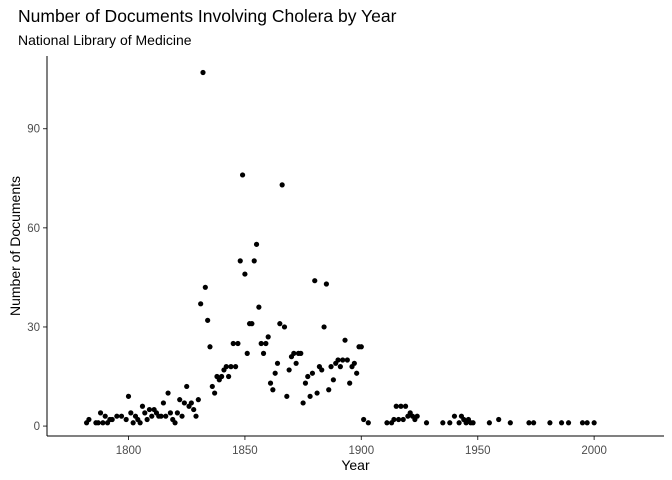 Image resolution: width=672 pixels, height=480 pixels. What do you see at coordinates (129, 451) in the screenshot?
I see `x-tick-label: 1800` at bounding box center [129, 451].